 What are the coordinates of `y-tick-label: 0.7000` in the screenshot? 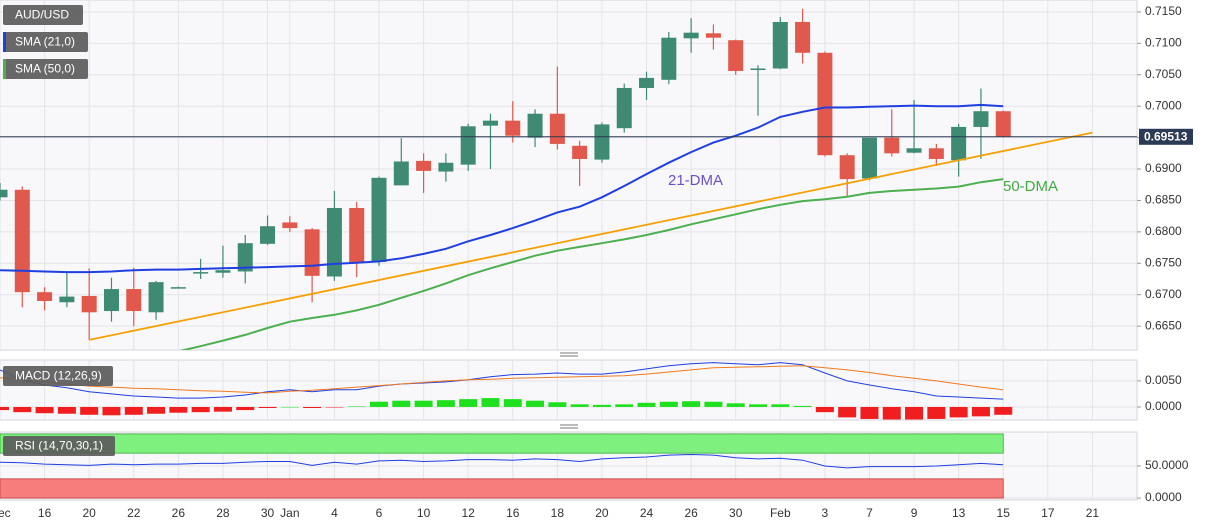 It's located at (1163, 105).